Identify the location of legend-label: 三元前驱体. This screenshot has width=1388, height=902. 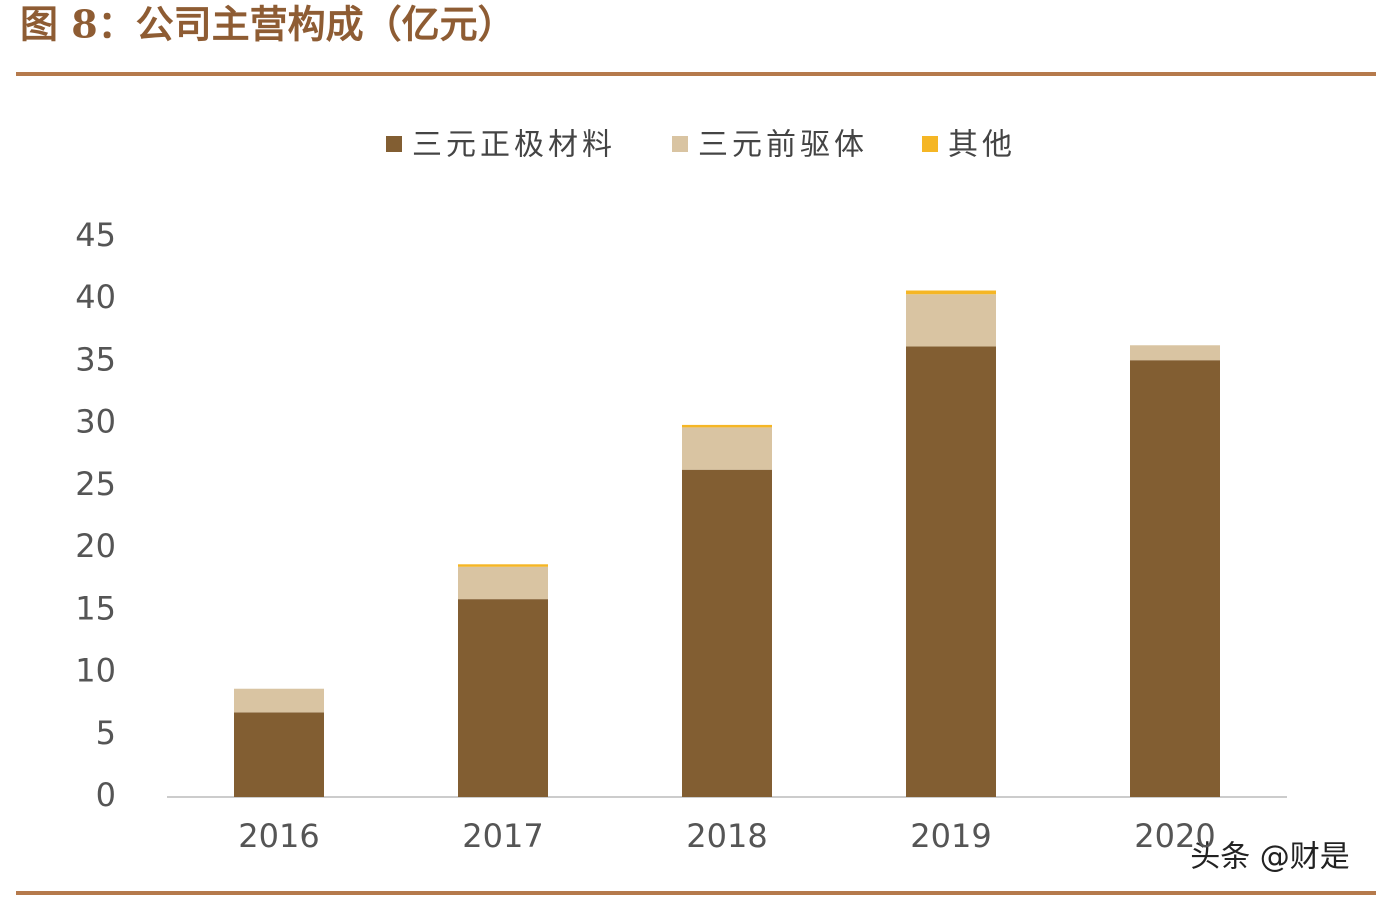
(783, 145).